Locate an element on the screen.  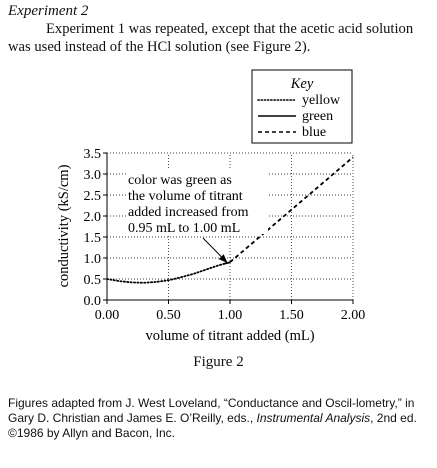
experiment-heading: Experiment 2 is located at coordinates (48, 11).